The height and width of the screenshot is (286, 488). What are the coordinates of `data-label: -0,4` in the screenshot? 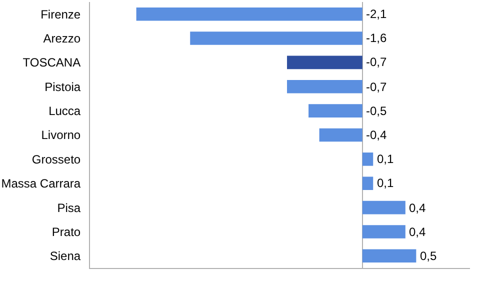 It's located at (377, 135).